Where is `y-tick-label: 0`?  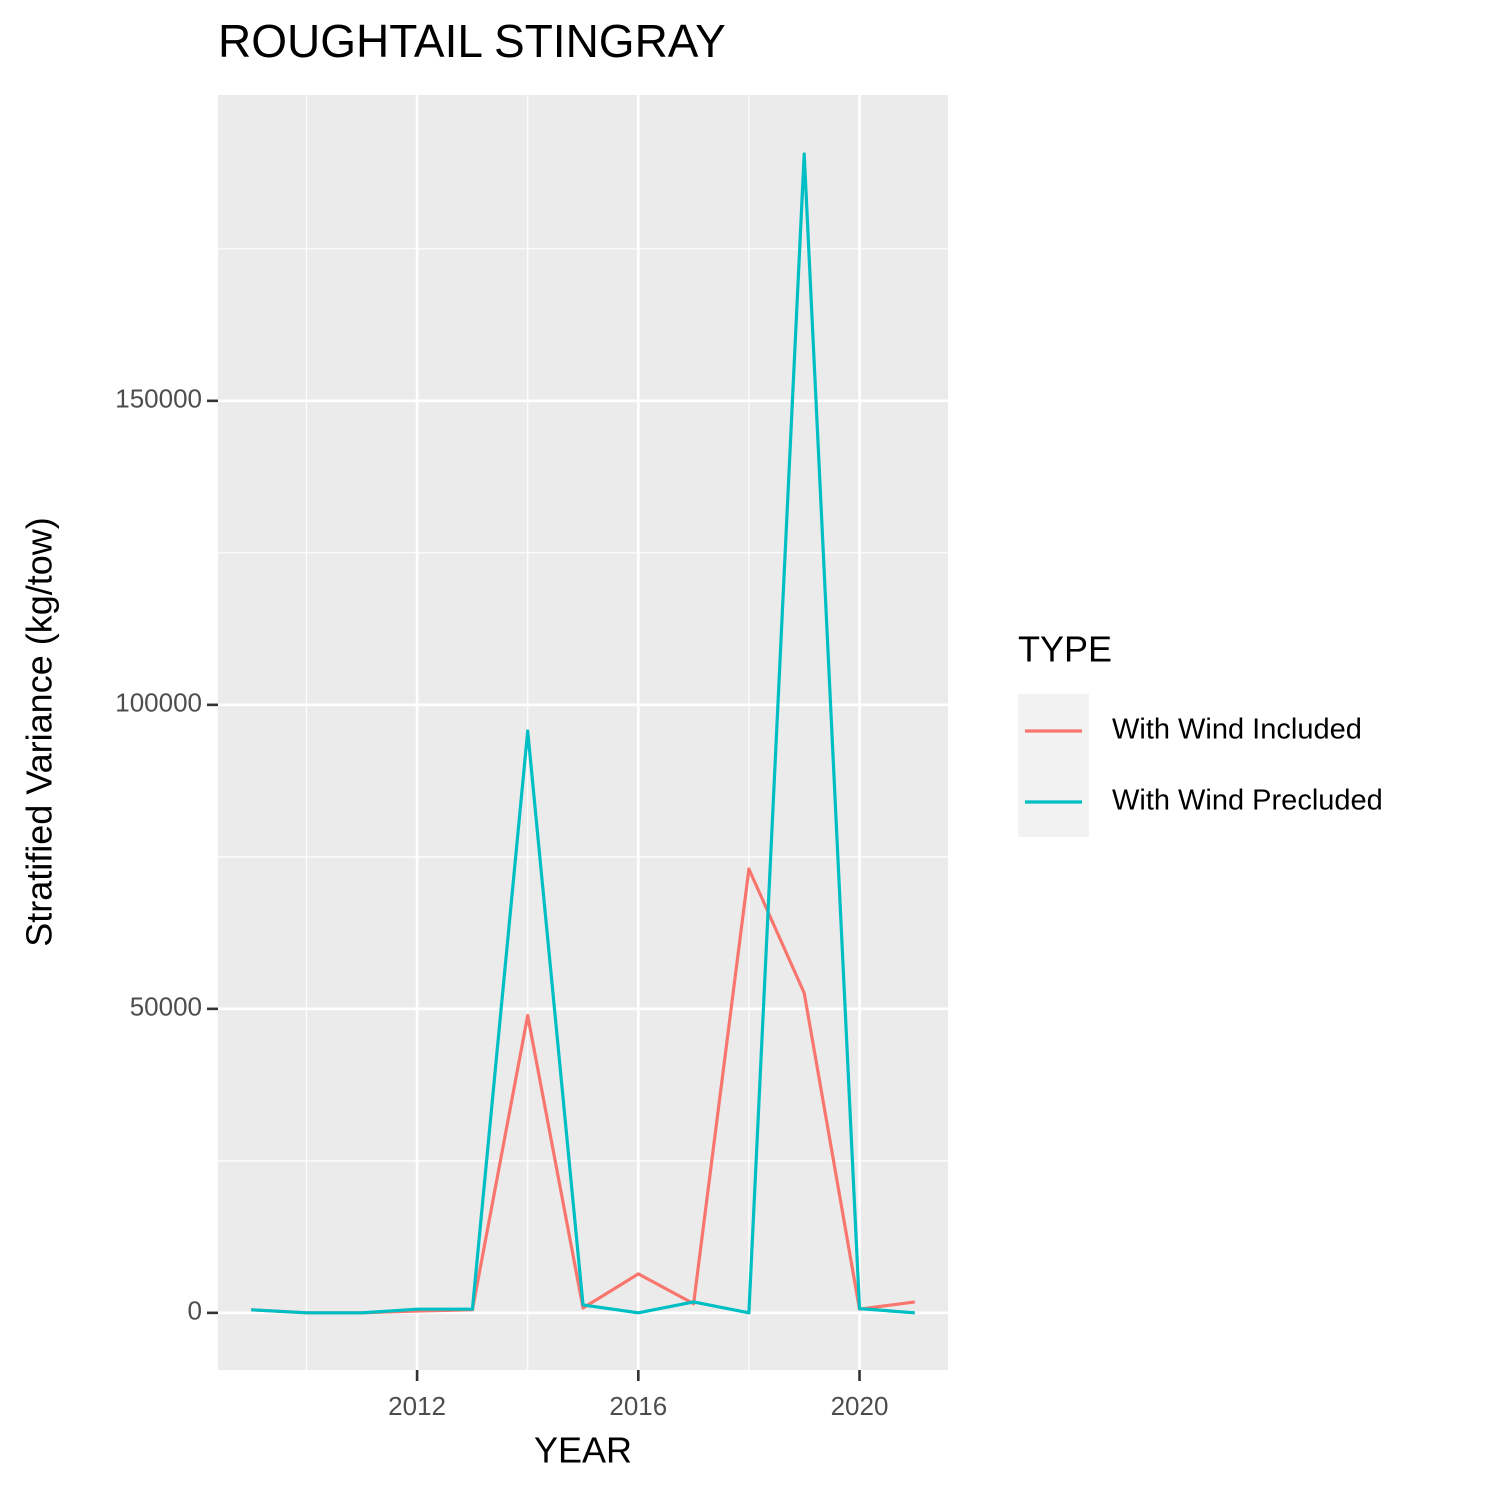 y-tick-label: 0 is located at coordinates (195, 1311).